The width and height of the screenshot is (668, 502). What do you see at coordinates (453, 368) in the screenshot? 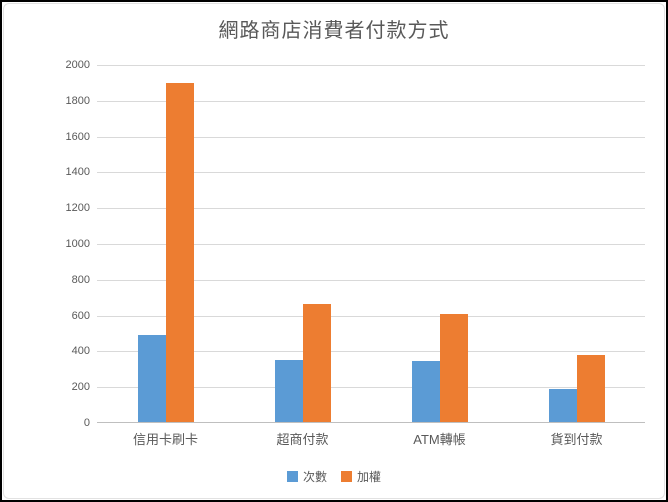
I see `bar-加權-ATM轉帳` at bounding box center [453, 368].